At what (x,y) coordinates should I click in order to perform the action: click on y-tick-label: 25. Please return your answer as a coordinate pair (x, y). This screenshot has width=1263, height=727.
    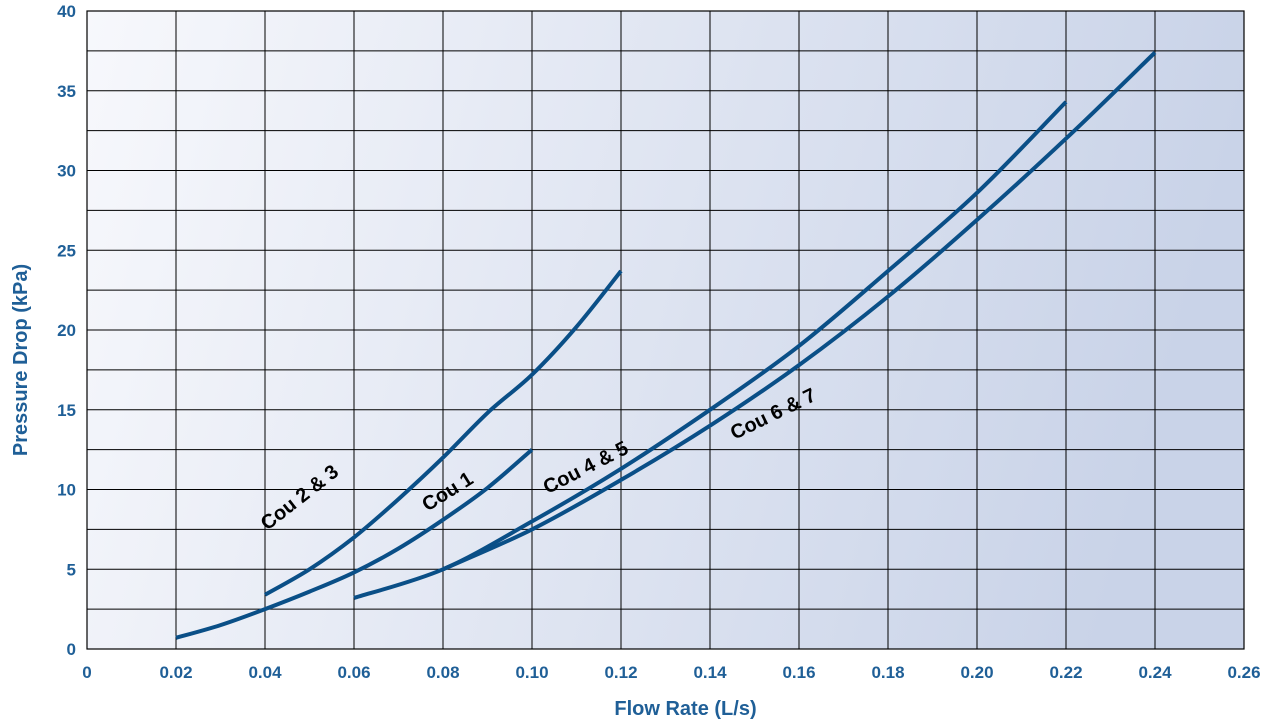
    Looking at the image, I should click on (66, 250).